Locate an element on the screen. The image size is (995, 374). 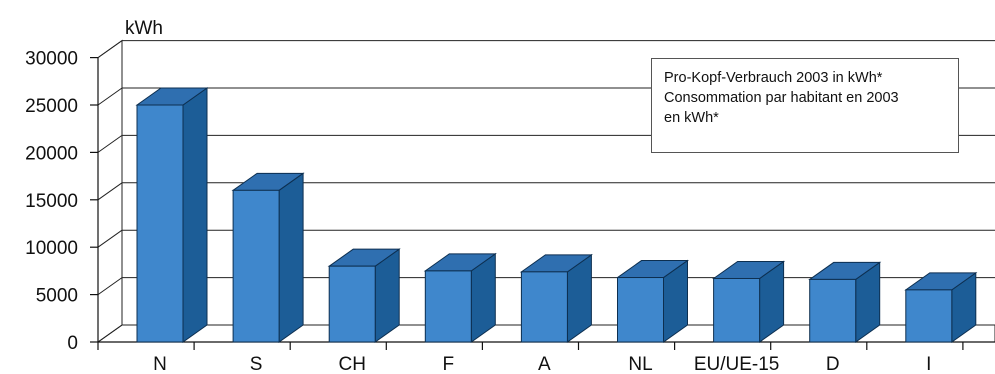
x-tick-label: I is located at coordinates (928, 364).